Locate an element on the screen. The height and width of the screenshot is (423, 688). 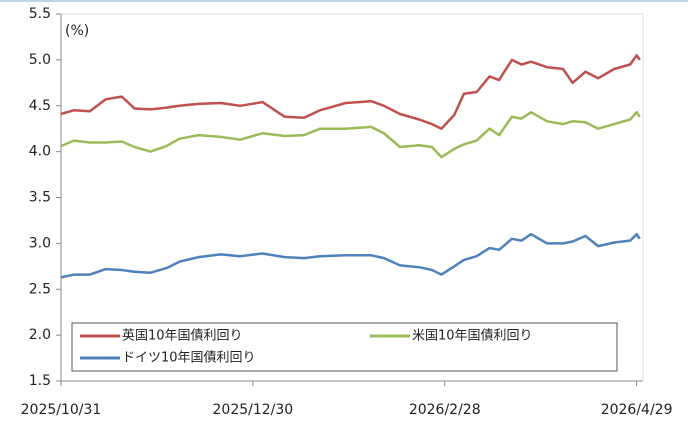
x-tick-label: 2025/12/30 is located at coordinates (253, 410).